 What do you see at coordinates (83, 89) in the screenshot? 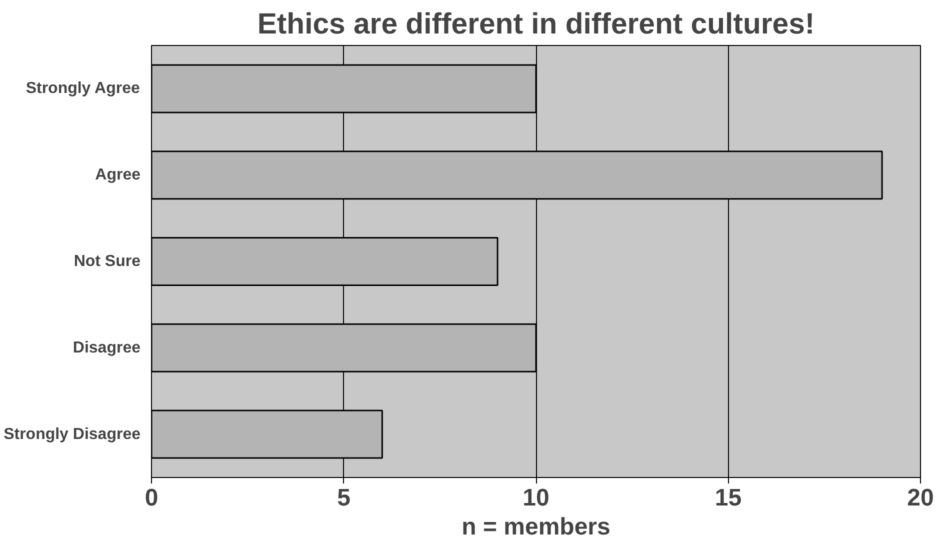
I see `y-tick-label: Strongly Agree` at bounding box center [83, 89].